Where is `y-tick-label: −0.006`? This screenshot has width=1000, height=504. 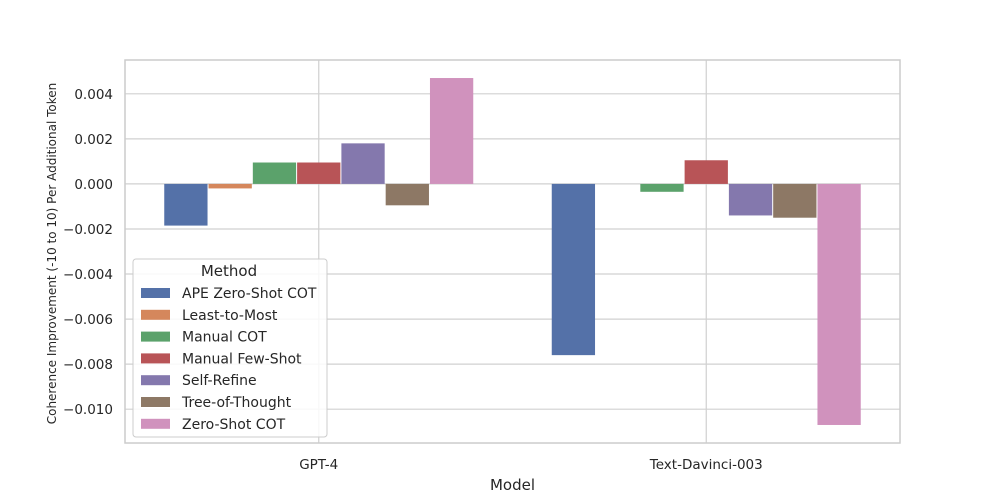
y-tick-label: −0.006 is located at coordinates (88, 320).